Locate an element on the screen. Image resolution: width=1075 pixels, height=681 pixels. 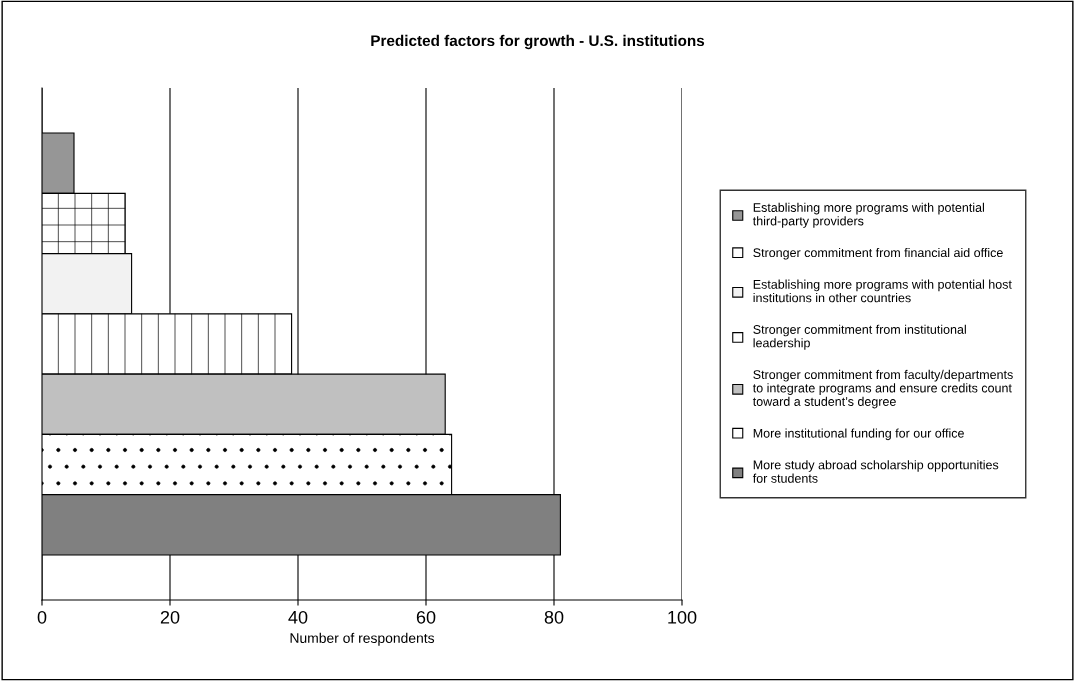
chart-title: Predicted factors for growth - U.S. institutions is located at coordinates (538, 42).